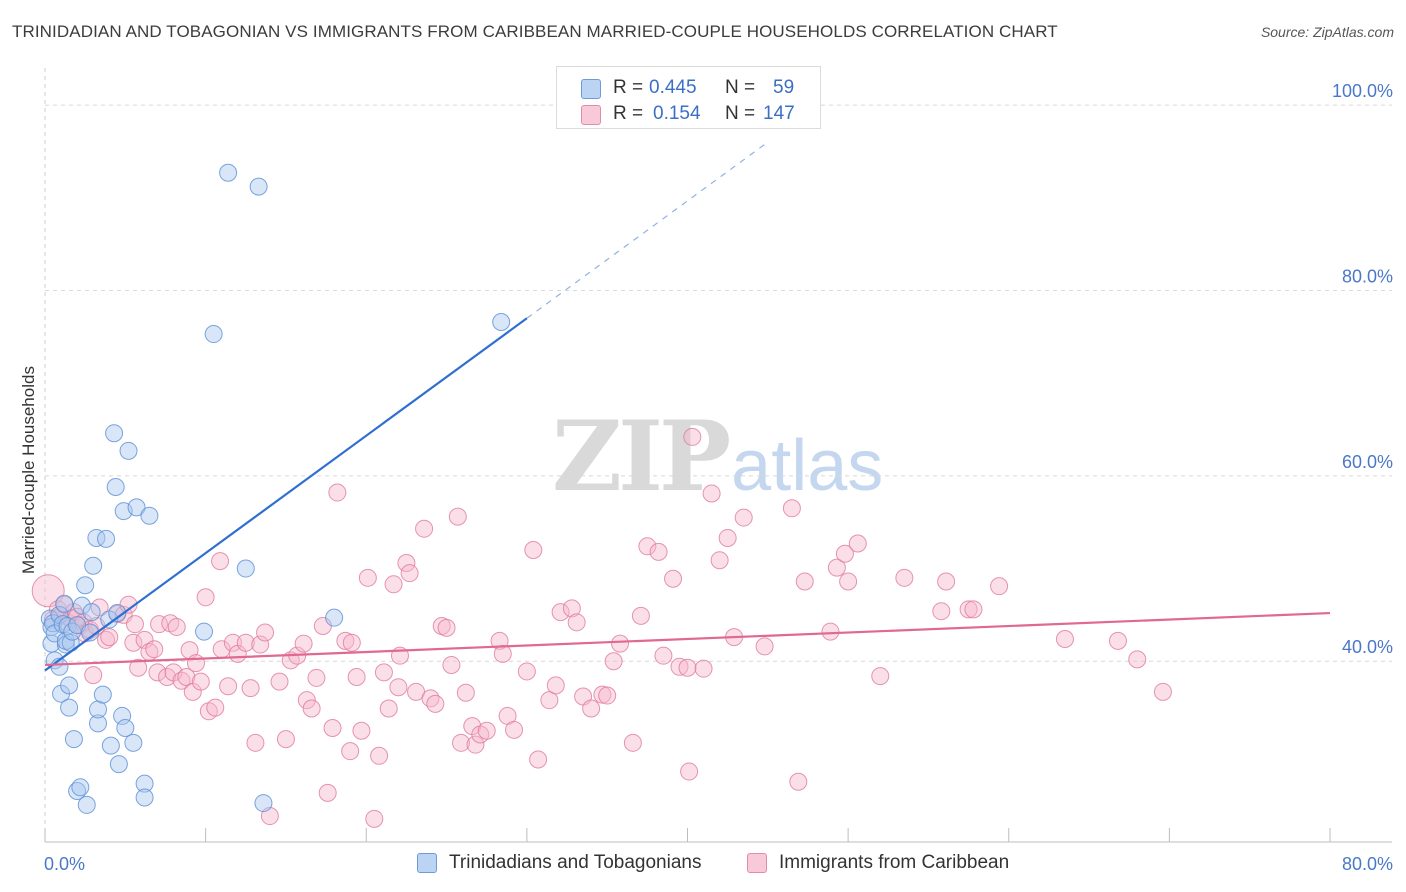  What do you see at coordinates (673, 87) in the screenshot?
I see `legend-r-value: 0.445` at bounding box center [673, 87].